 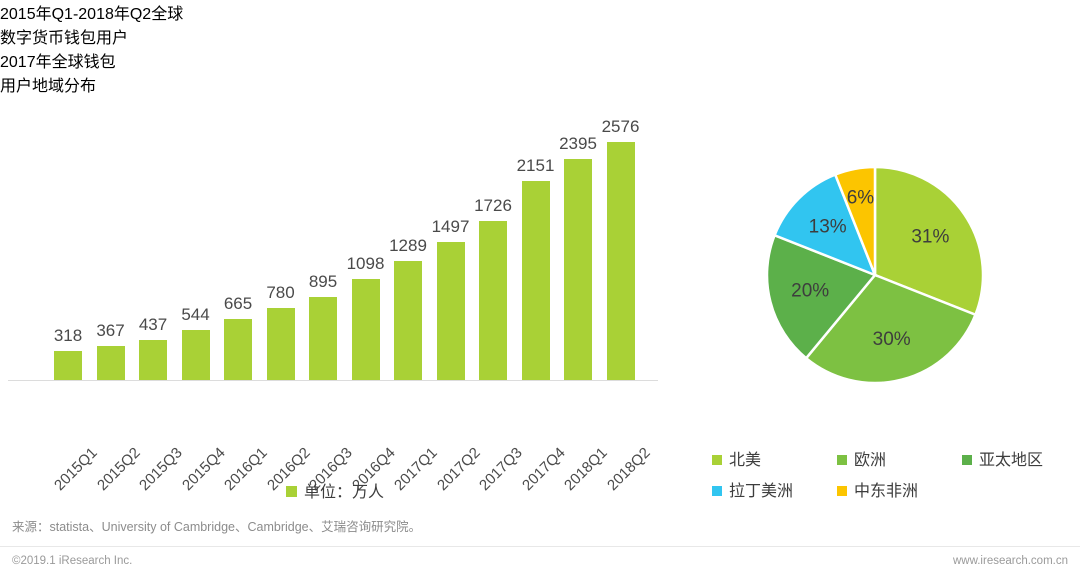 I want to click on bar-chart-legend: 单位：万人, so click(x=335, y=490).